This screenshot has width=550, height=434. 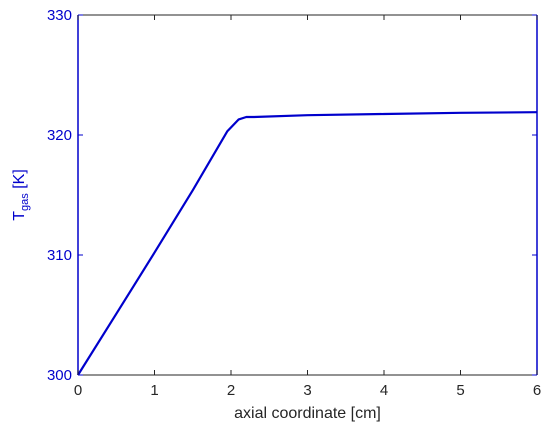 I want to click on x-tick-label: 5, so click(x=460, y=390).